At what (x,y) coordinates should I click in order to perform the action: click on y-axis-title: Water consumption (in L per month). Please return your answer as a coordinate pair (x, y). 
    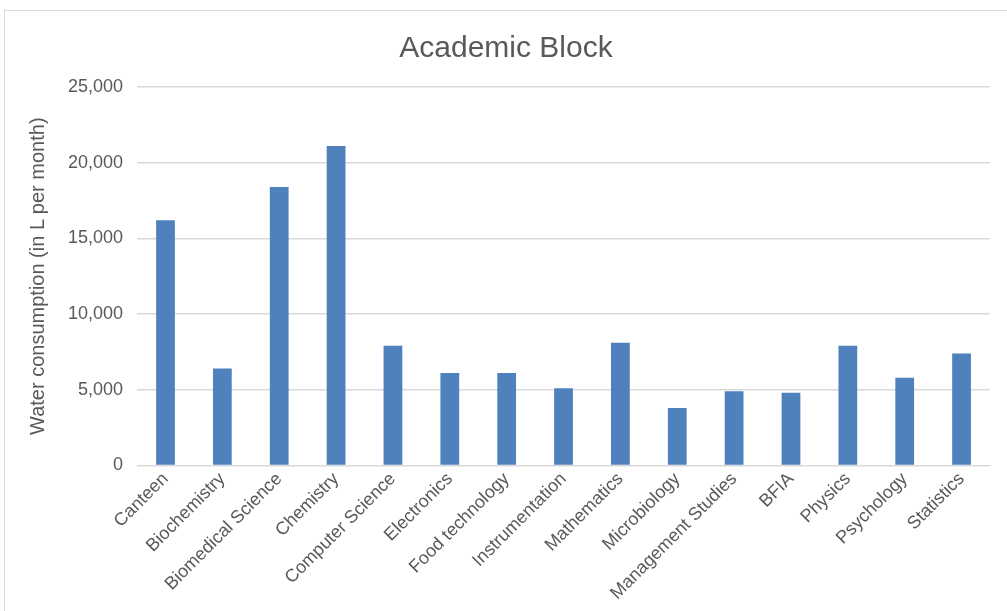
    Looking at the image, I should click on (36, 276).